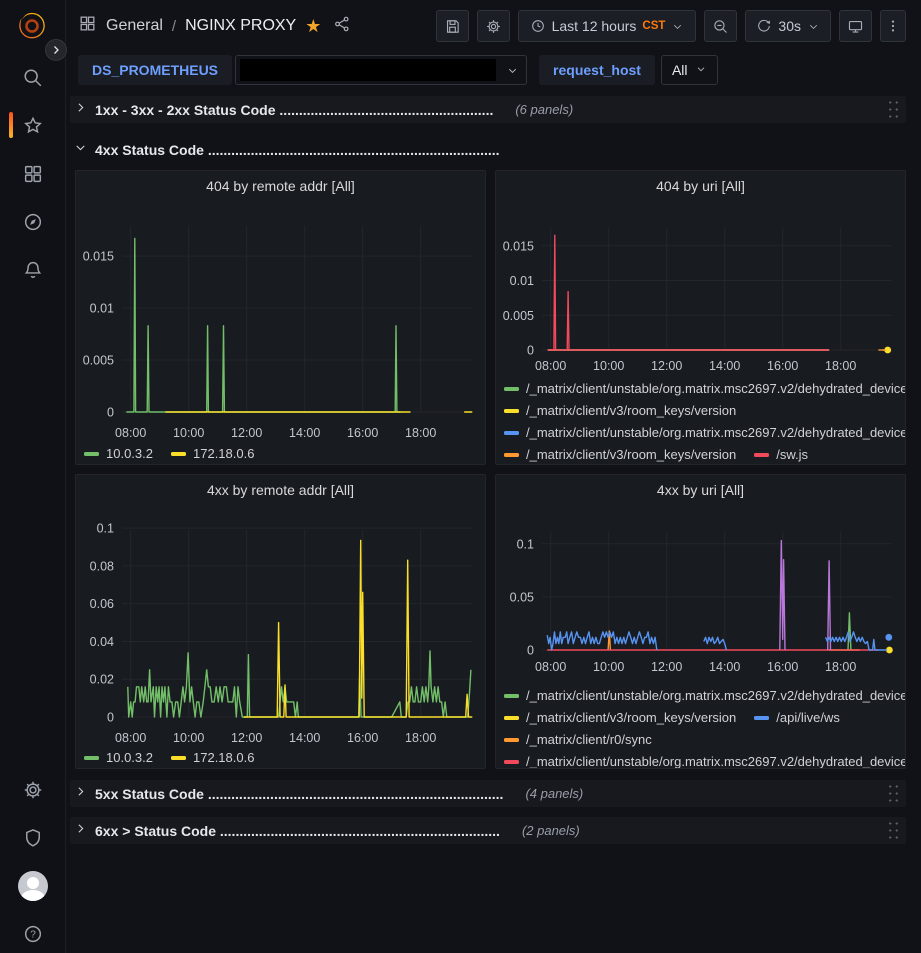  I want to click on help-icon: ?, so click(33, 934).